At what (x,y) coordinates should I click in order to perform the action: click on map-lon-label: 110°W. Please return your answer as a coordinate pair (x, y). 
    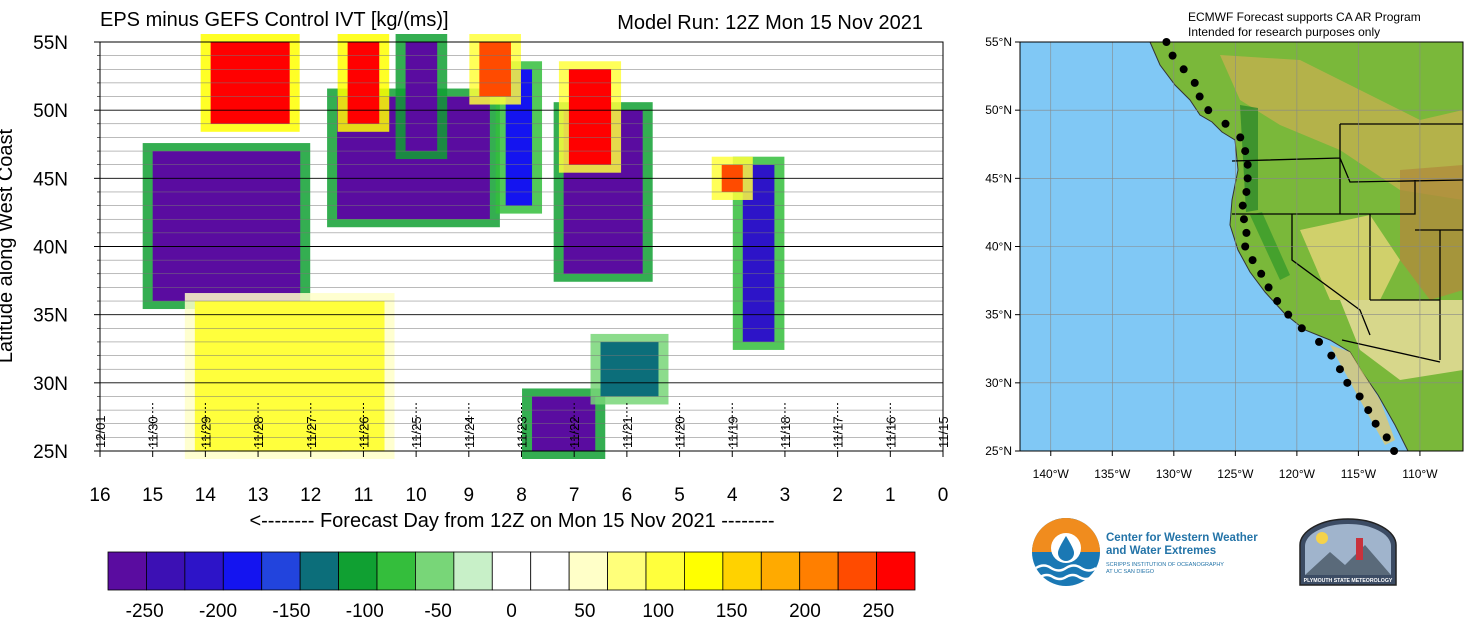
    Looking at the image, I should click on (1420, 474).